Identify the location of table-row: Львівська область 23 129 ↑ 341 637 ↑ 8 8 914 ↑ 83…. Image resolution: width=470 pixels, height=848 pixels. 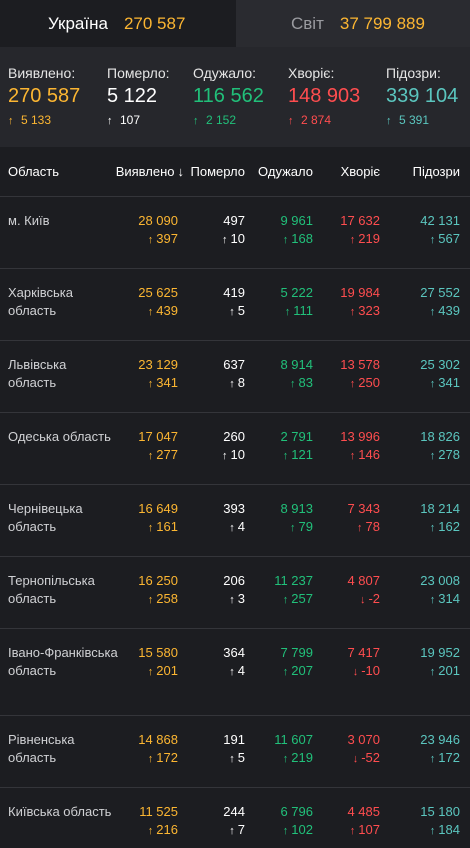
(235, 377).